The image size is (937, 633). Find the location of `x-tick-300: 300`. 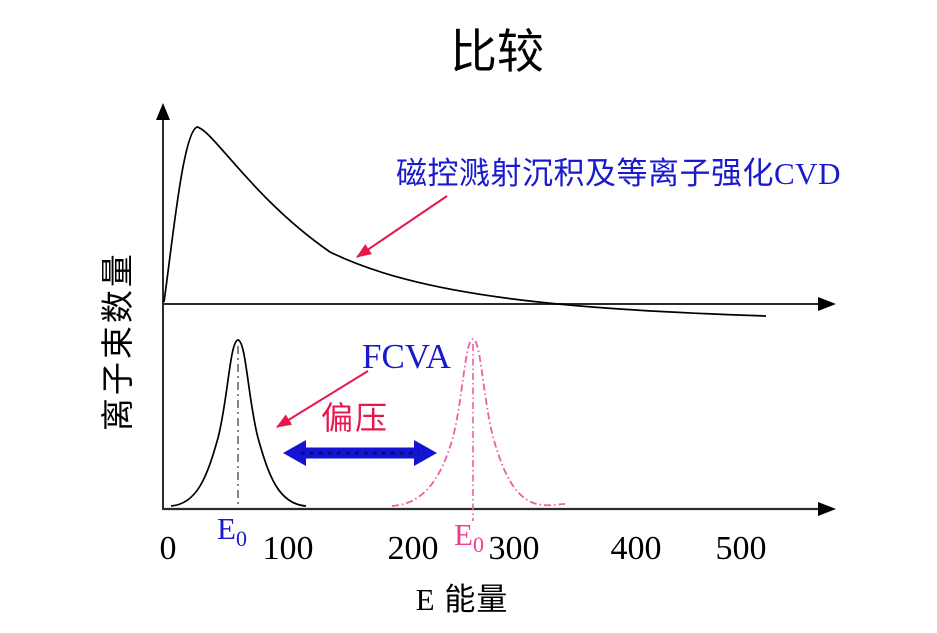

x-tick-300: 300 is located at coordinates (514, 548).